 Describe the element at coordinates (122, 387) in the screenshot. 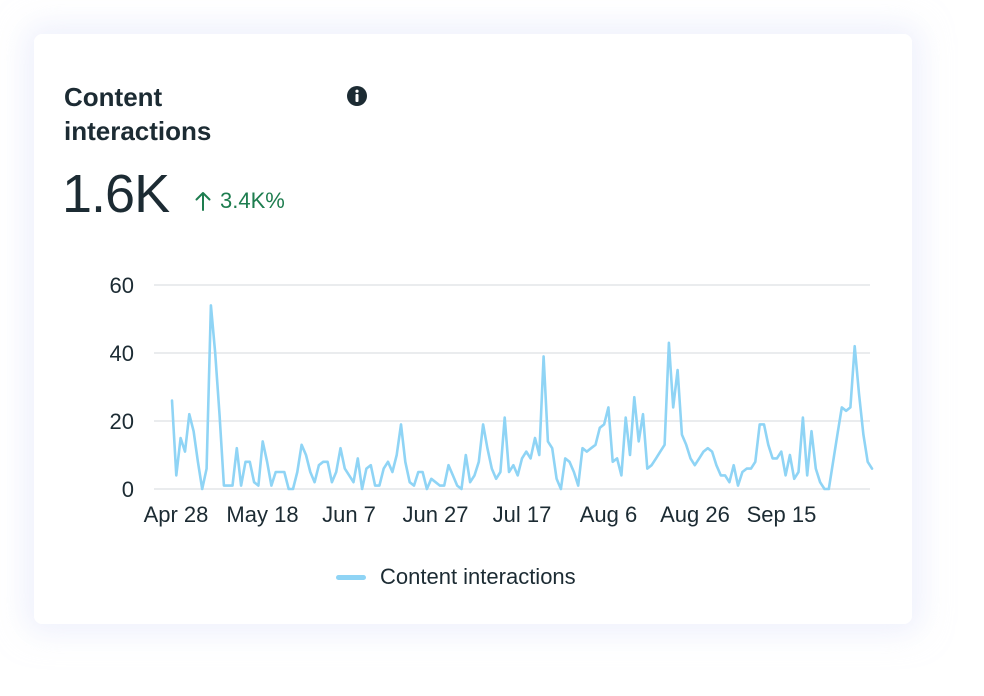

I see `y-axis-ticks: 0 20 40 60` at that location.